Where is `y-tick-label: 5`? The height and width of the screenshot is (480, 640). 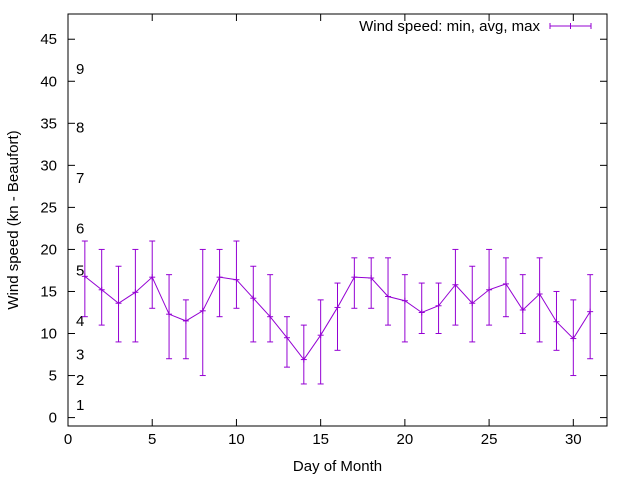
y-tick-label: 5 is located at coordinates (53, 376).